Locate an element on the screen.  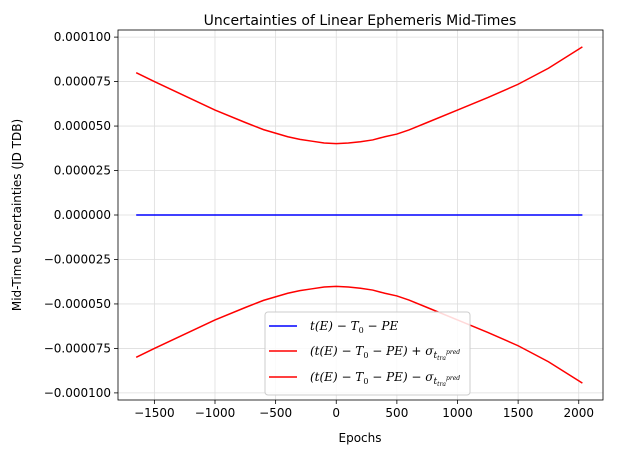
y-tick-label: 0.000050 is located at coordinates (82, 126).